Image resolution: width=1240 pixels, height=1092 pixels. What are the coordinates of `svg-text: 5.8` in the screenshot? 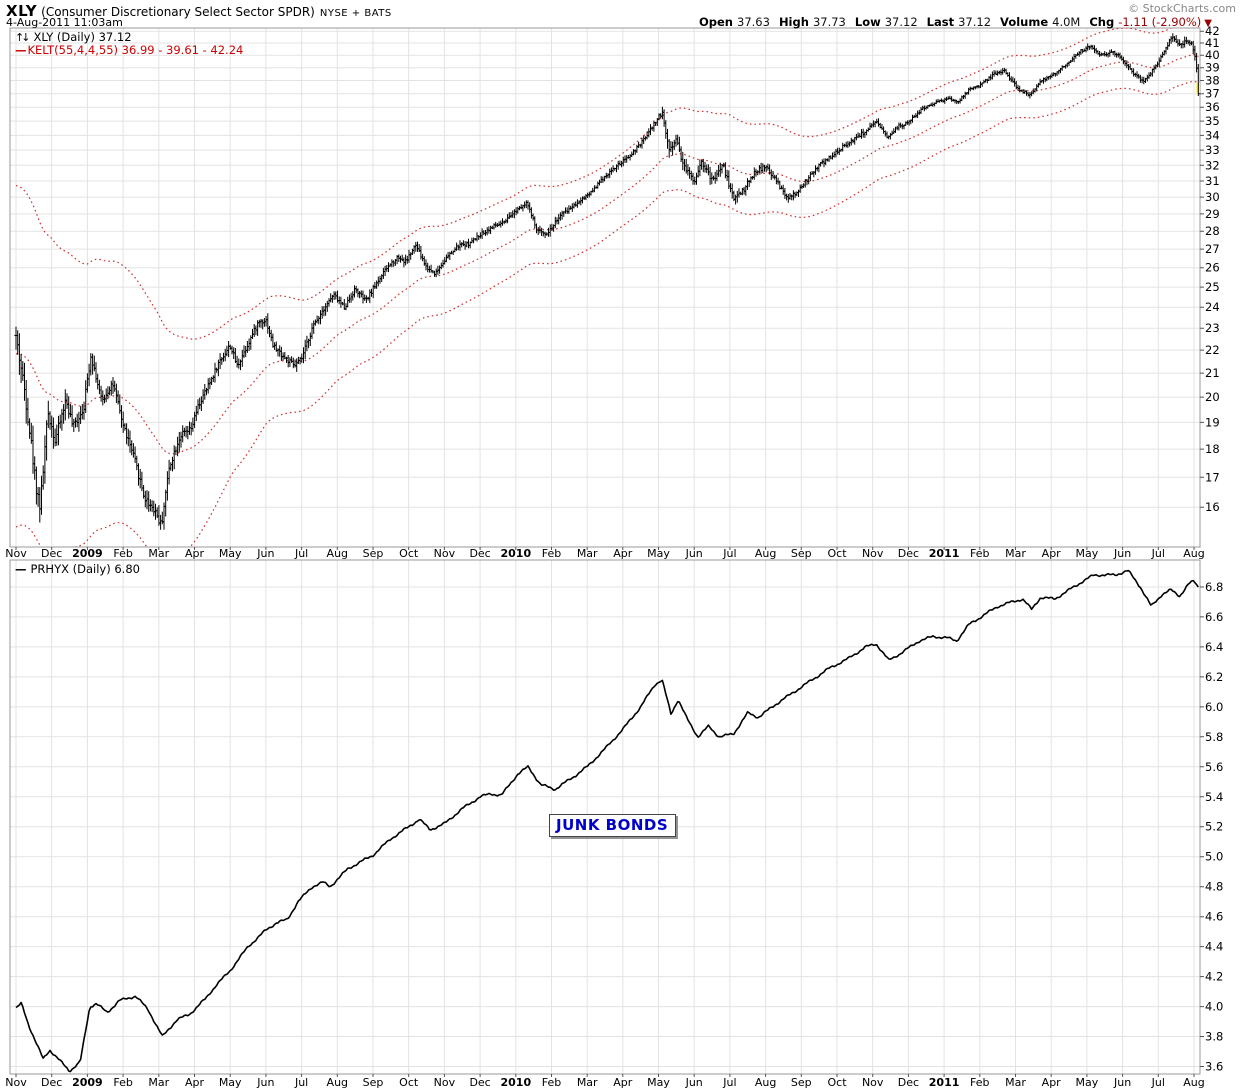 It's located at (1214, 737).